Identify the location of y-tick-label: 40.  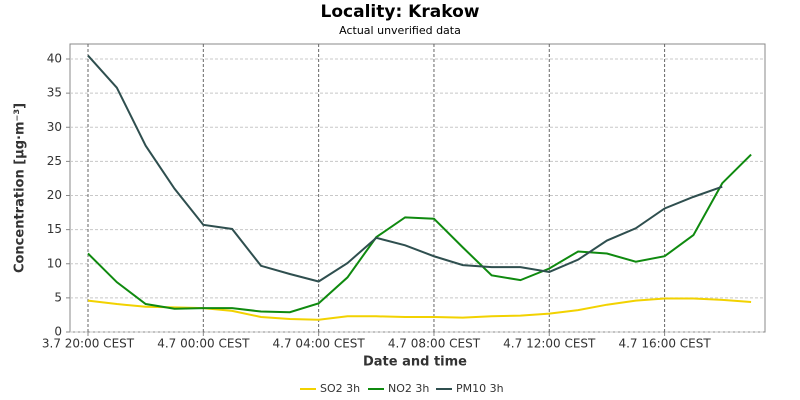
(54, 59).